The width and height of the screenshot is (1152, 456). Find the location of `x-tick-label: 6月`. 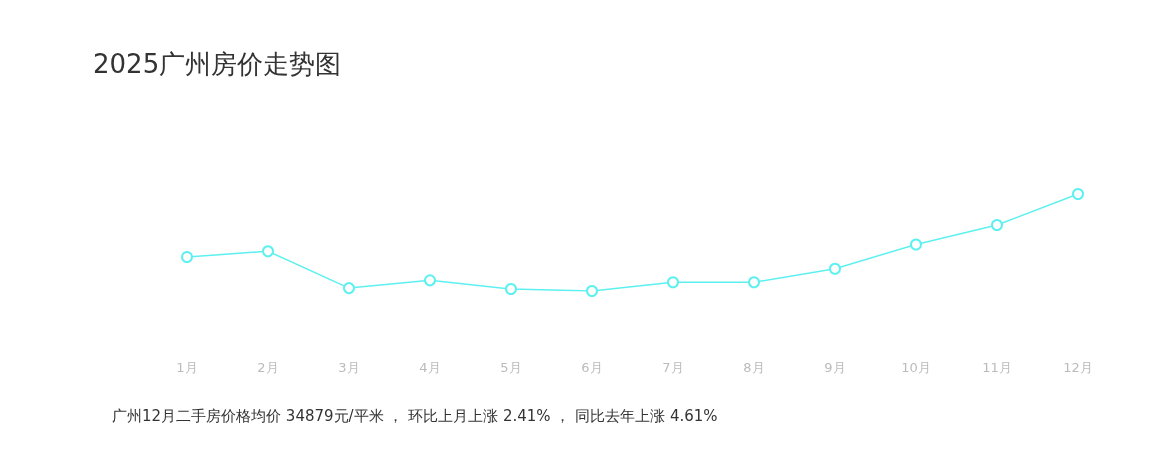

x-tick-label: 6月 is located at coordinates (592, 367).